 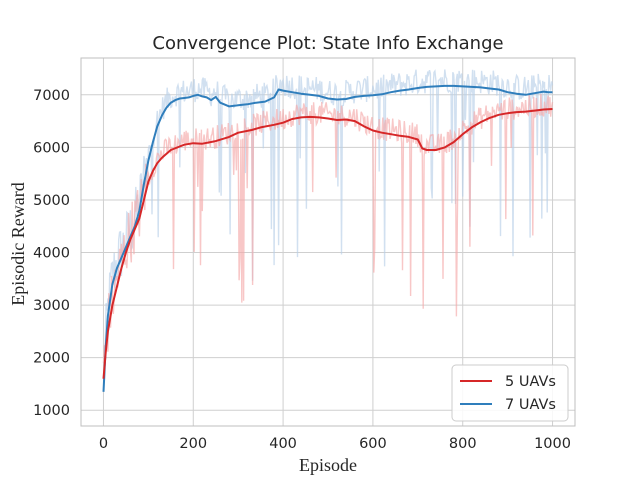 I want to click on y-tick-label: 4000, so click(x=51, y=254).